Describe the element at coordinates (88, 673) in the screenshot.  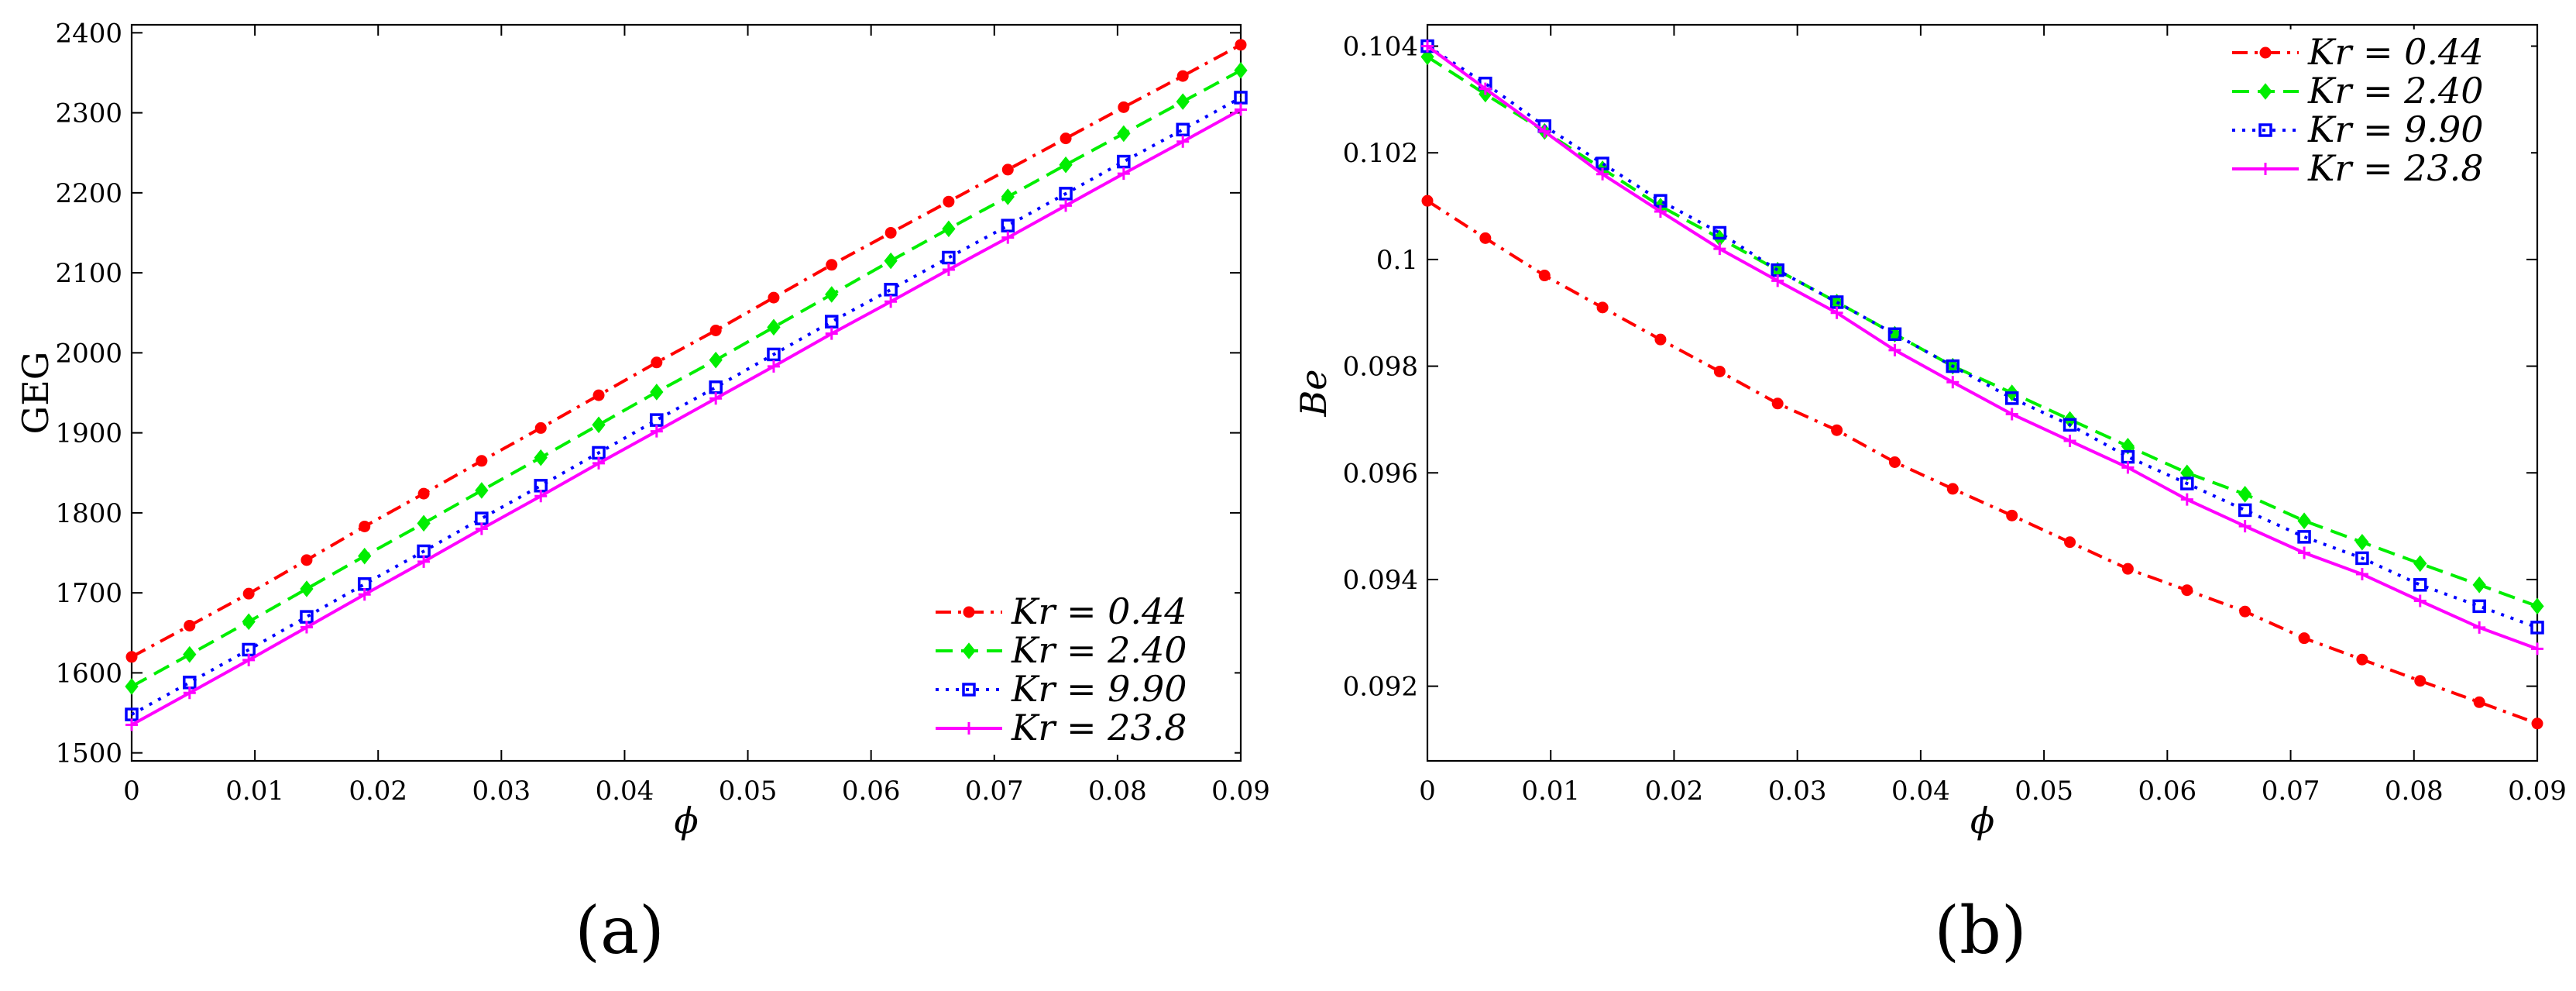
I see `y-tick-label: 1600` at that location.